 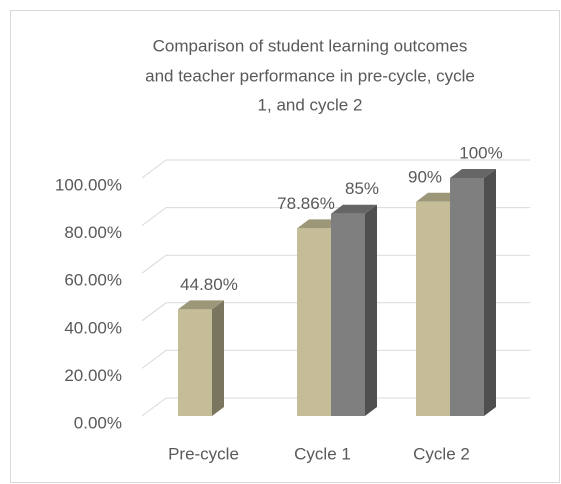 What do you see at coordinates (203, 453) in the screenshot?
I see `x-tick-label: Pre-cycle` at bounding box center [203, 453].